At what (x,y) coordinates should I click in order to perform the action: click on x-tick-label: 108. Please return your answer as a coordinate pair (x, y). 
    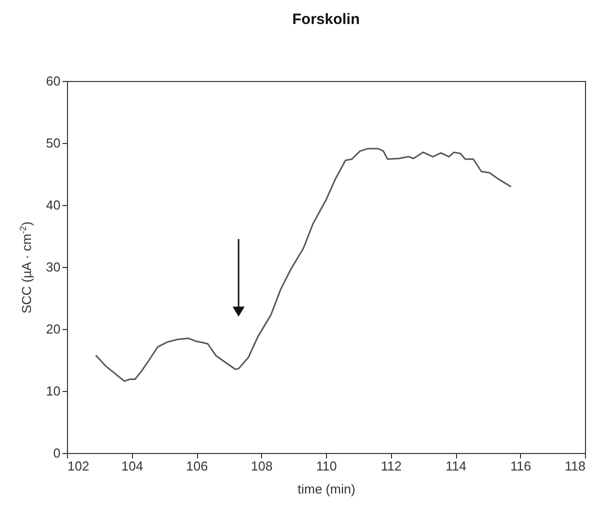
    Looking at the image, I should click on (261, 466).